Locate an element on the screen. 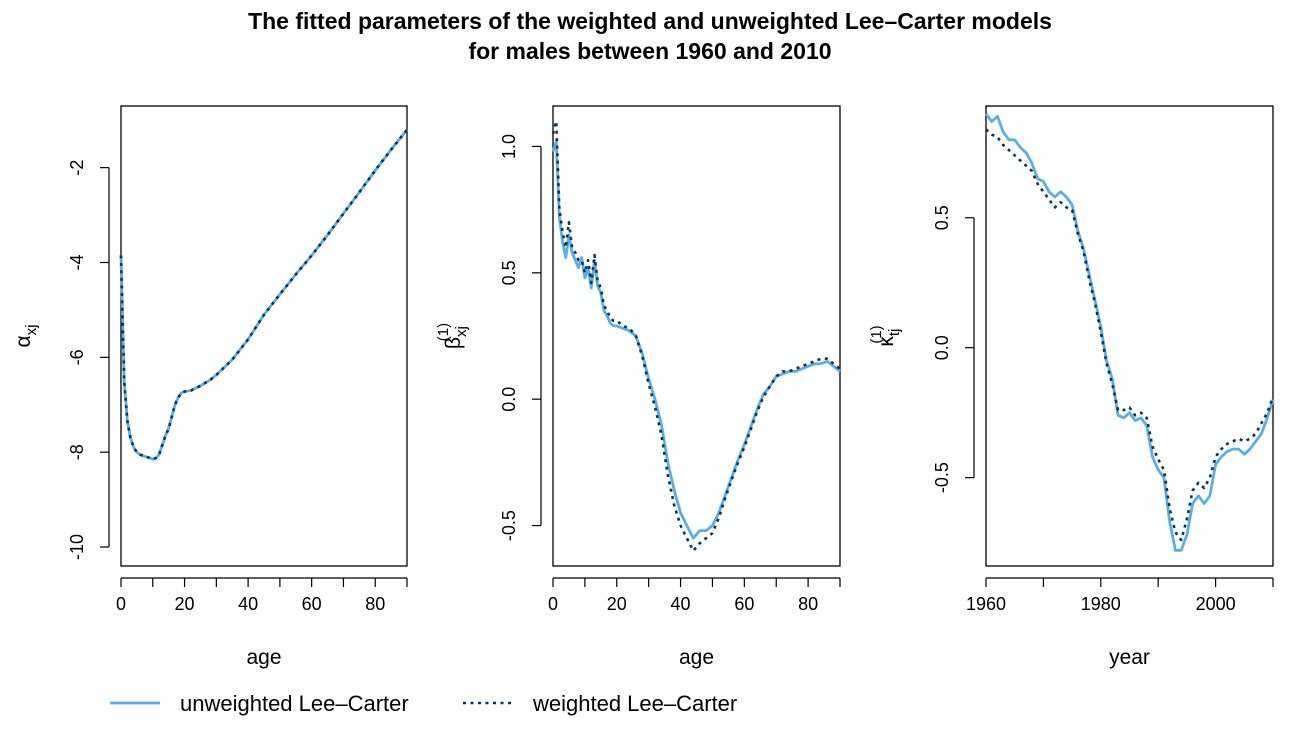  y-tick-label-kappa: 0.5 is located at coordinates (942, 217).